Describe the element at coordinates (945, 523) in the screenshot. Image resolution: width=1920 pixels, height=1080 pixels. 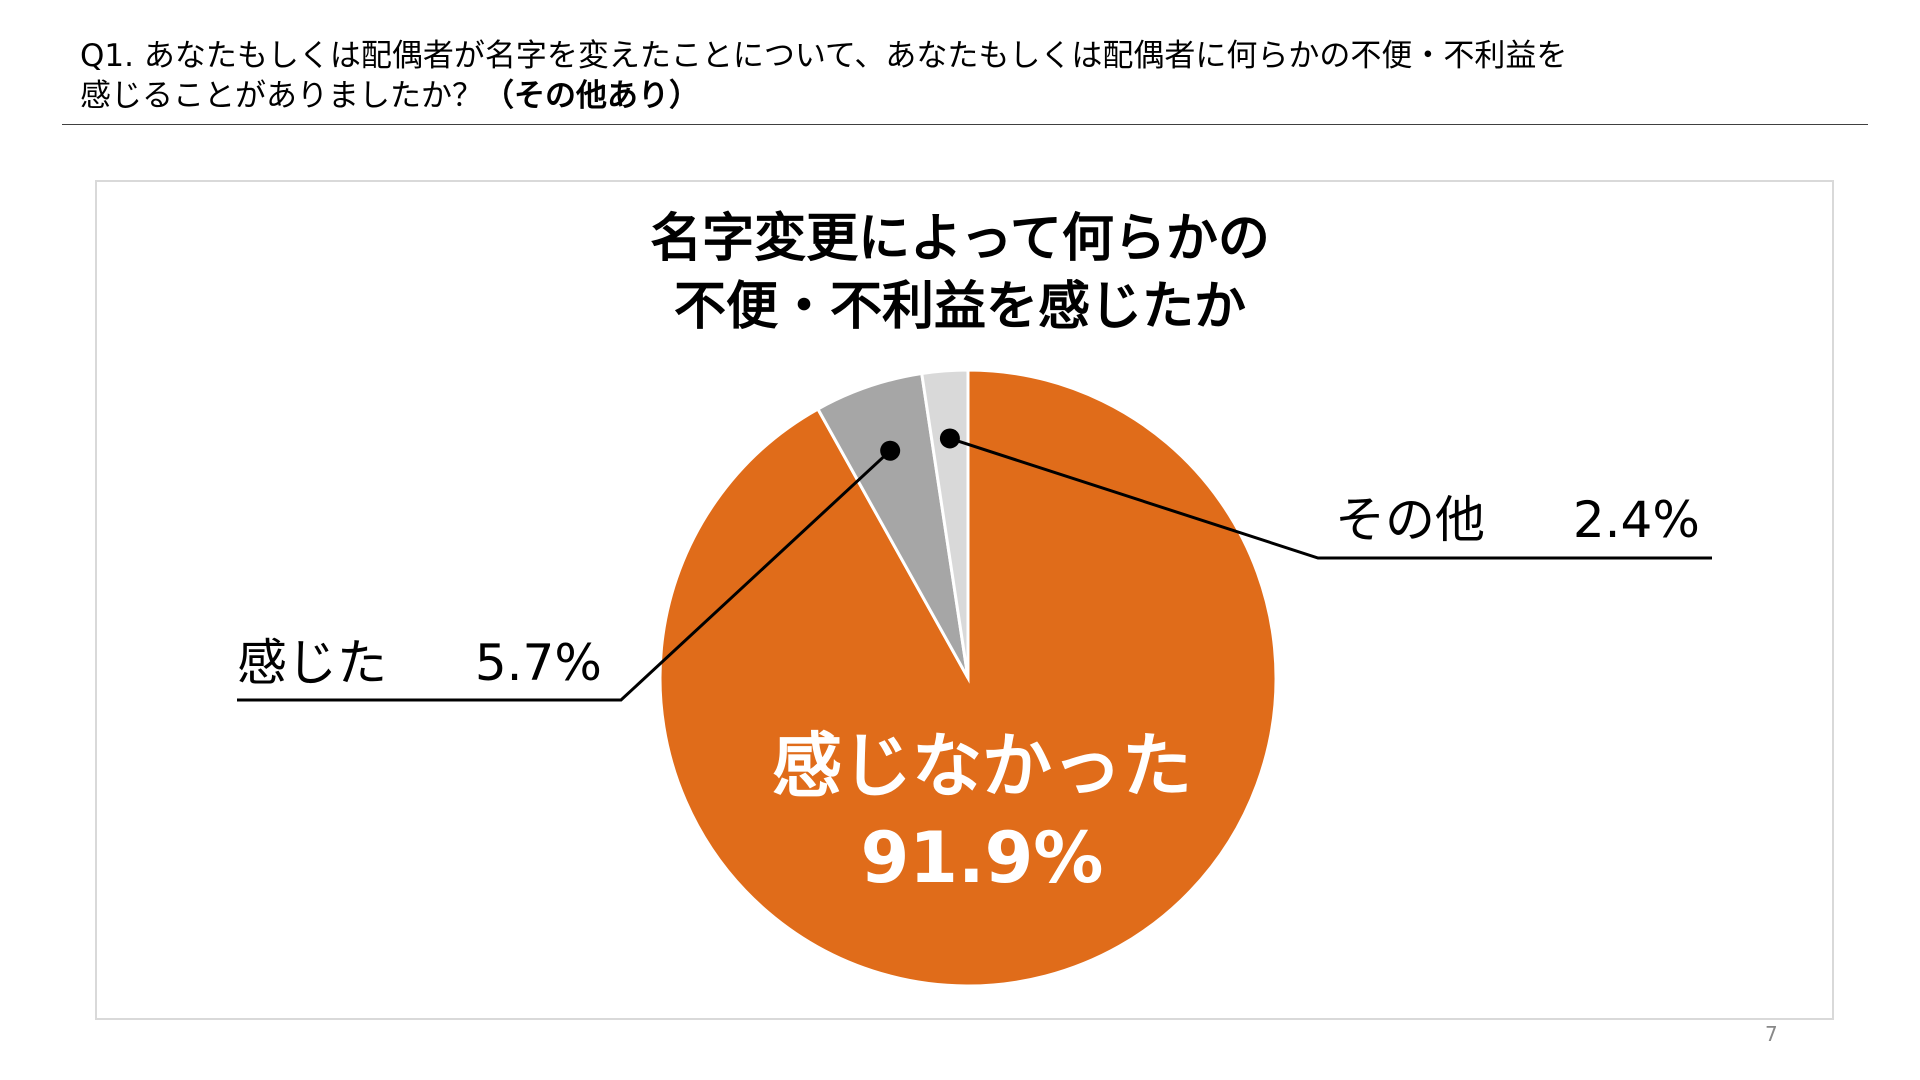
I see `pie-slice-other` at that location.